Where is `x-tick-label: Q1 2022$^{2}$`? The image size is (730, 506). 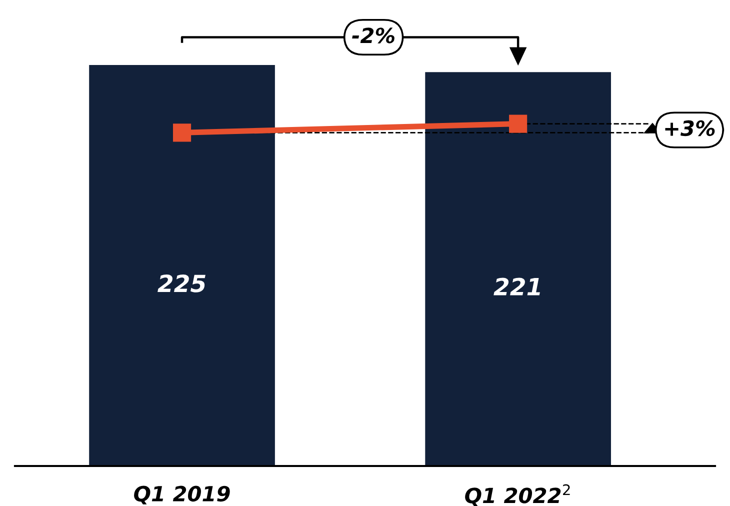
x-tick-label: Q1 2022$^{2}$ is located at coordinates (517, 495).